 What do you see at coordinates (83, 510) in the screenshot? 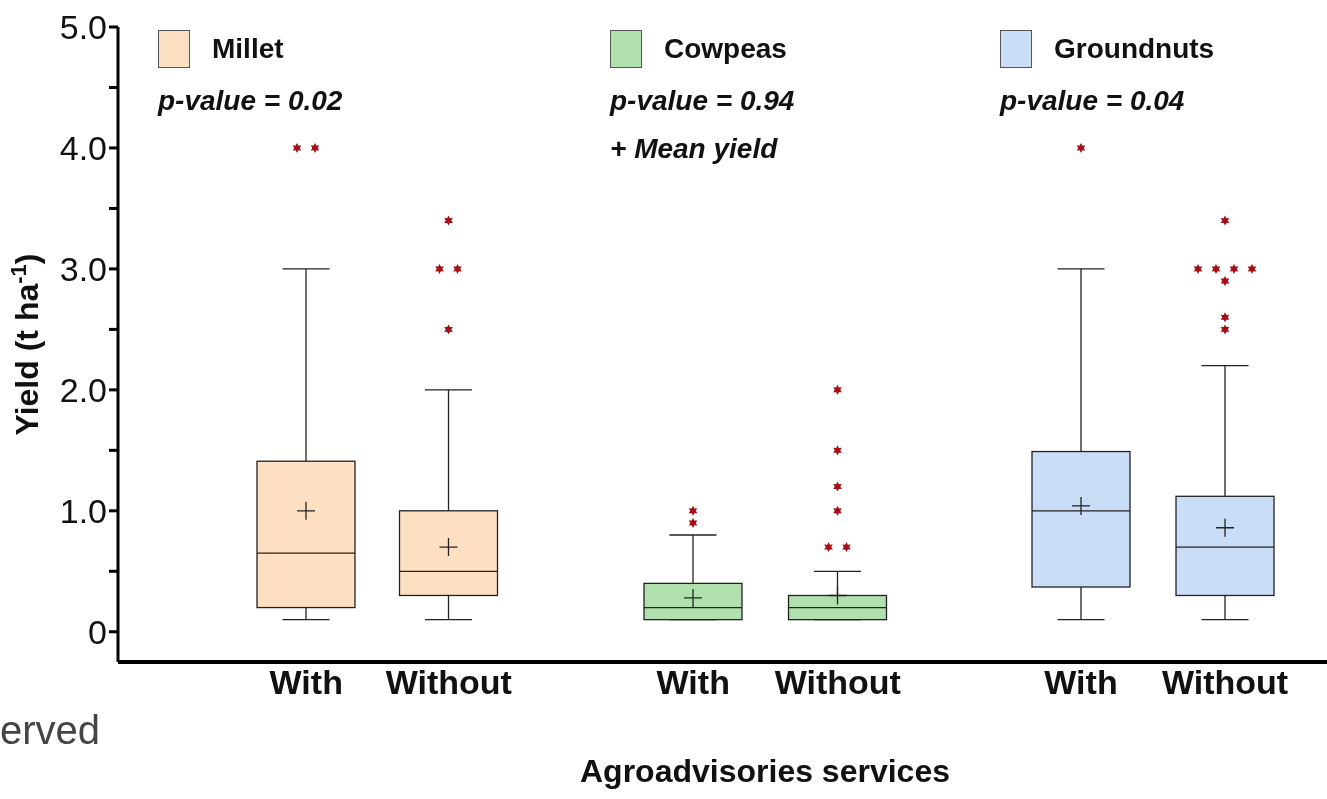
I see `y-tick-label: 1.0` at bounding box center [83, 510].